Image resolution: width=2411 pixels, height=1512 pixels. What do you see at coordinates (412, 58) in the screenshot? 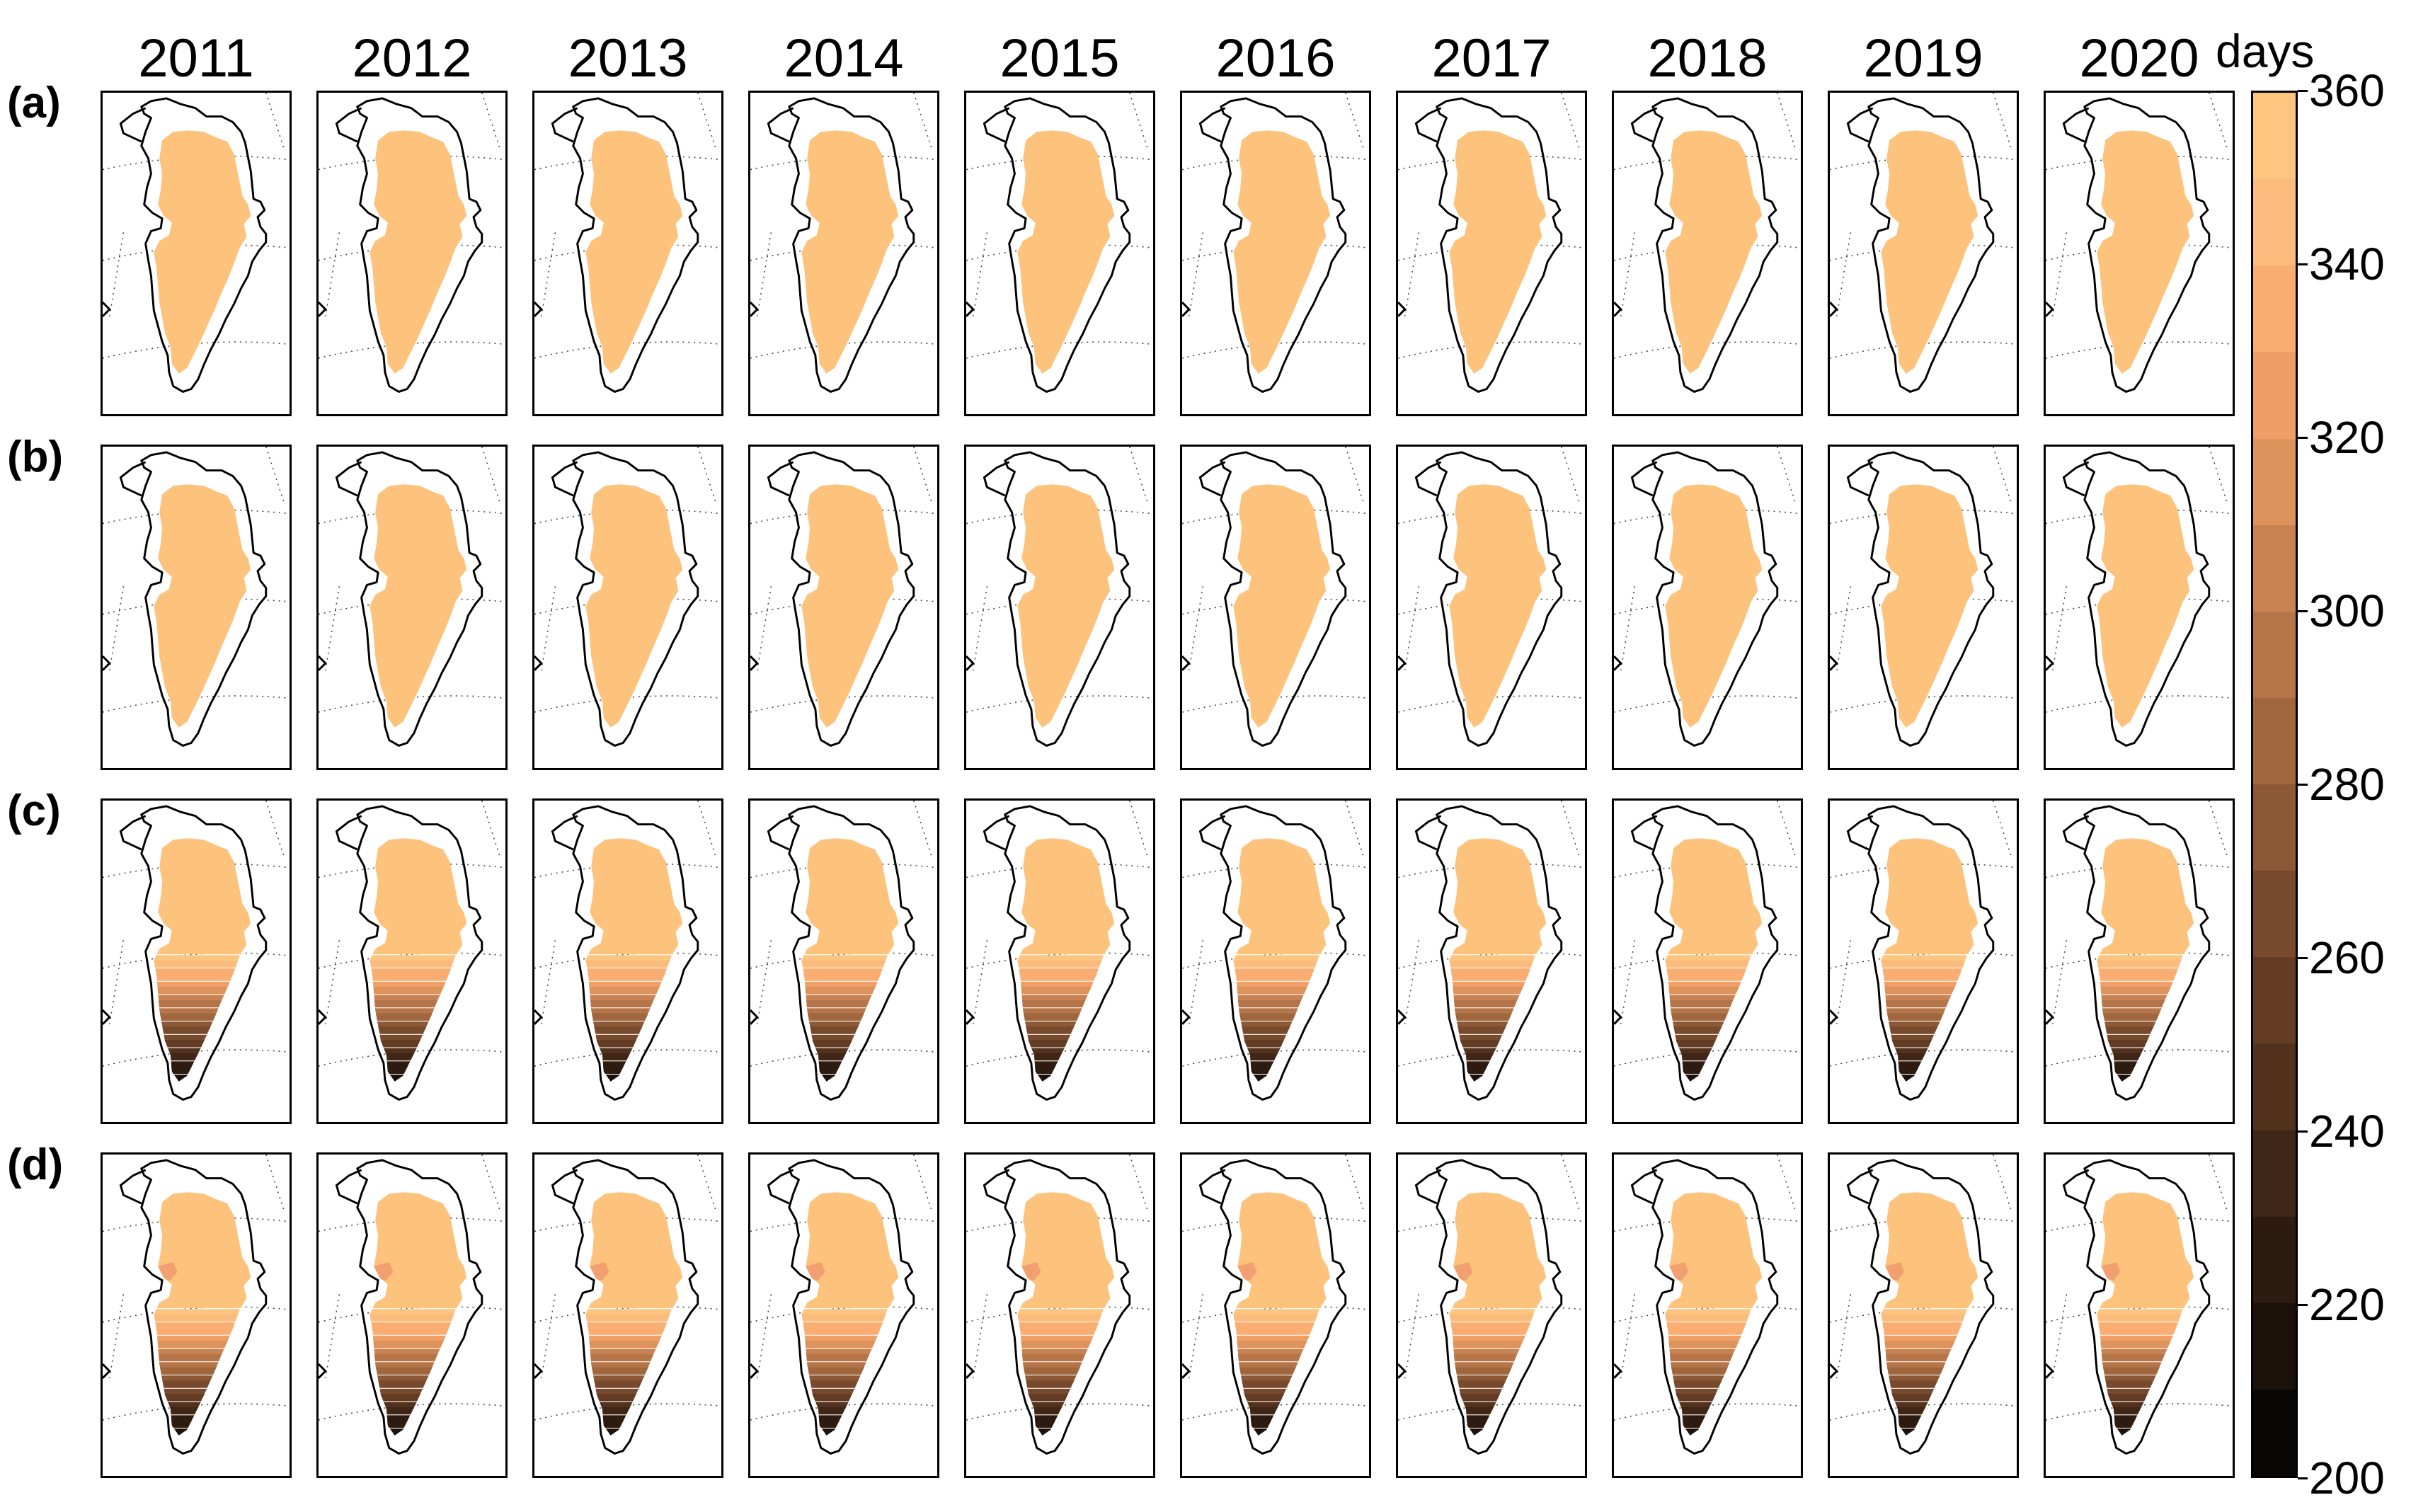
I see `year-label: 2012` at bounding box center [412, 58].